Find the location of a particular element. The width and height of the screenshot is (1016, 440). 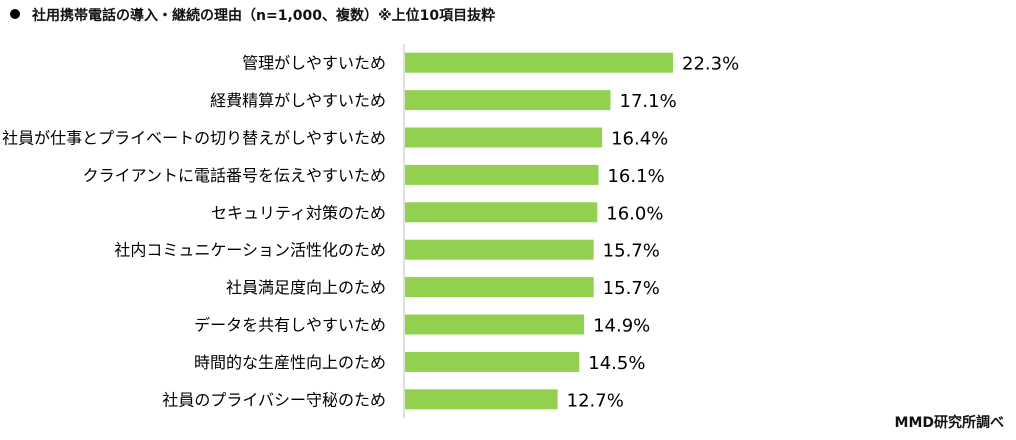

category-label: 社内コミュニケーション活性化のため is located at coordinates (250, 250).